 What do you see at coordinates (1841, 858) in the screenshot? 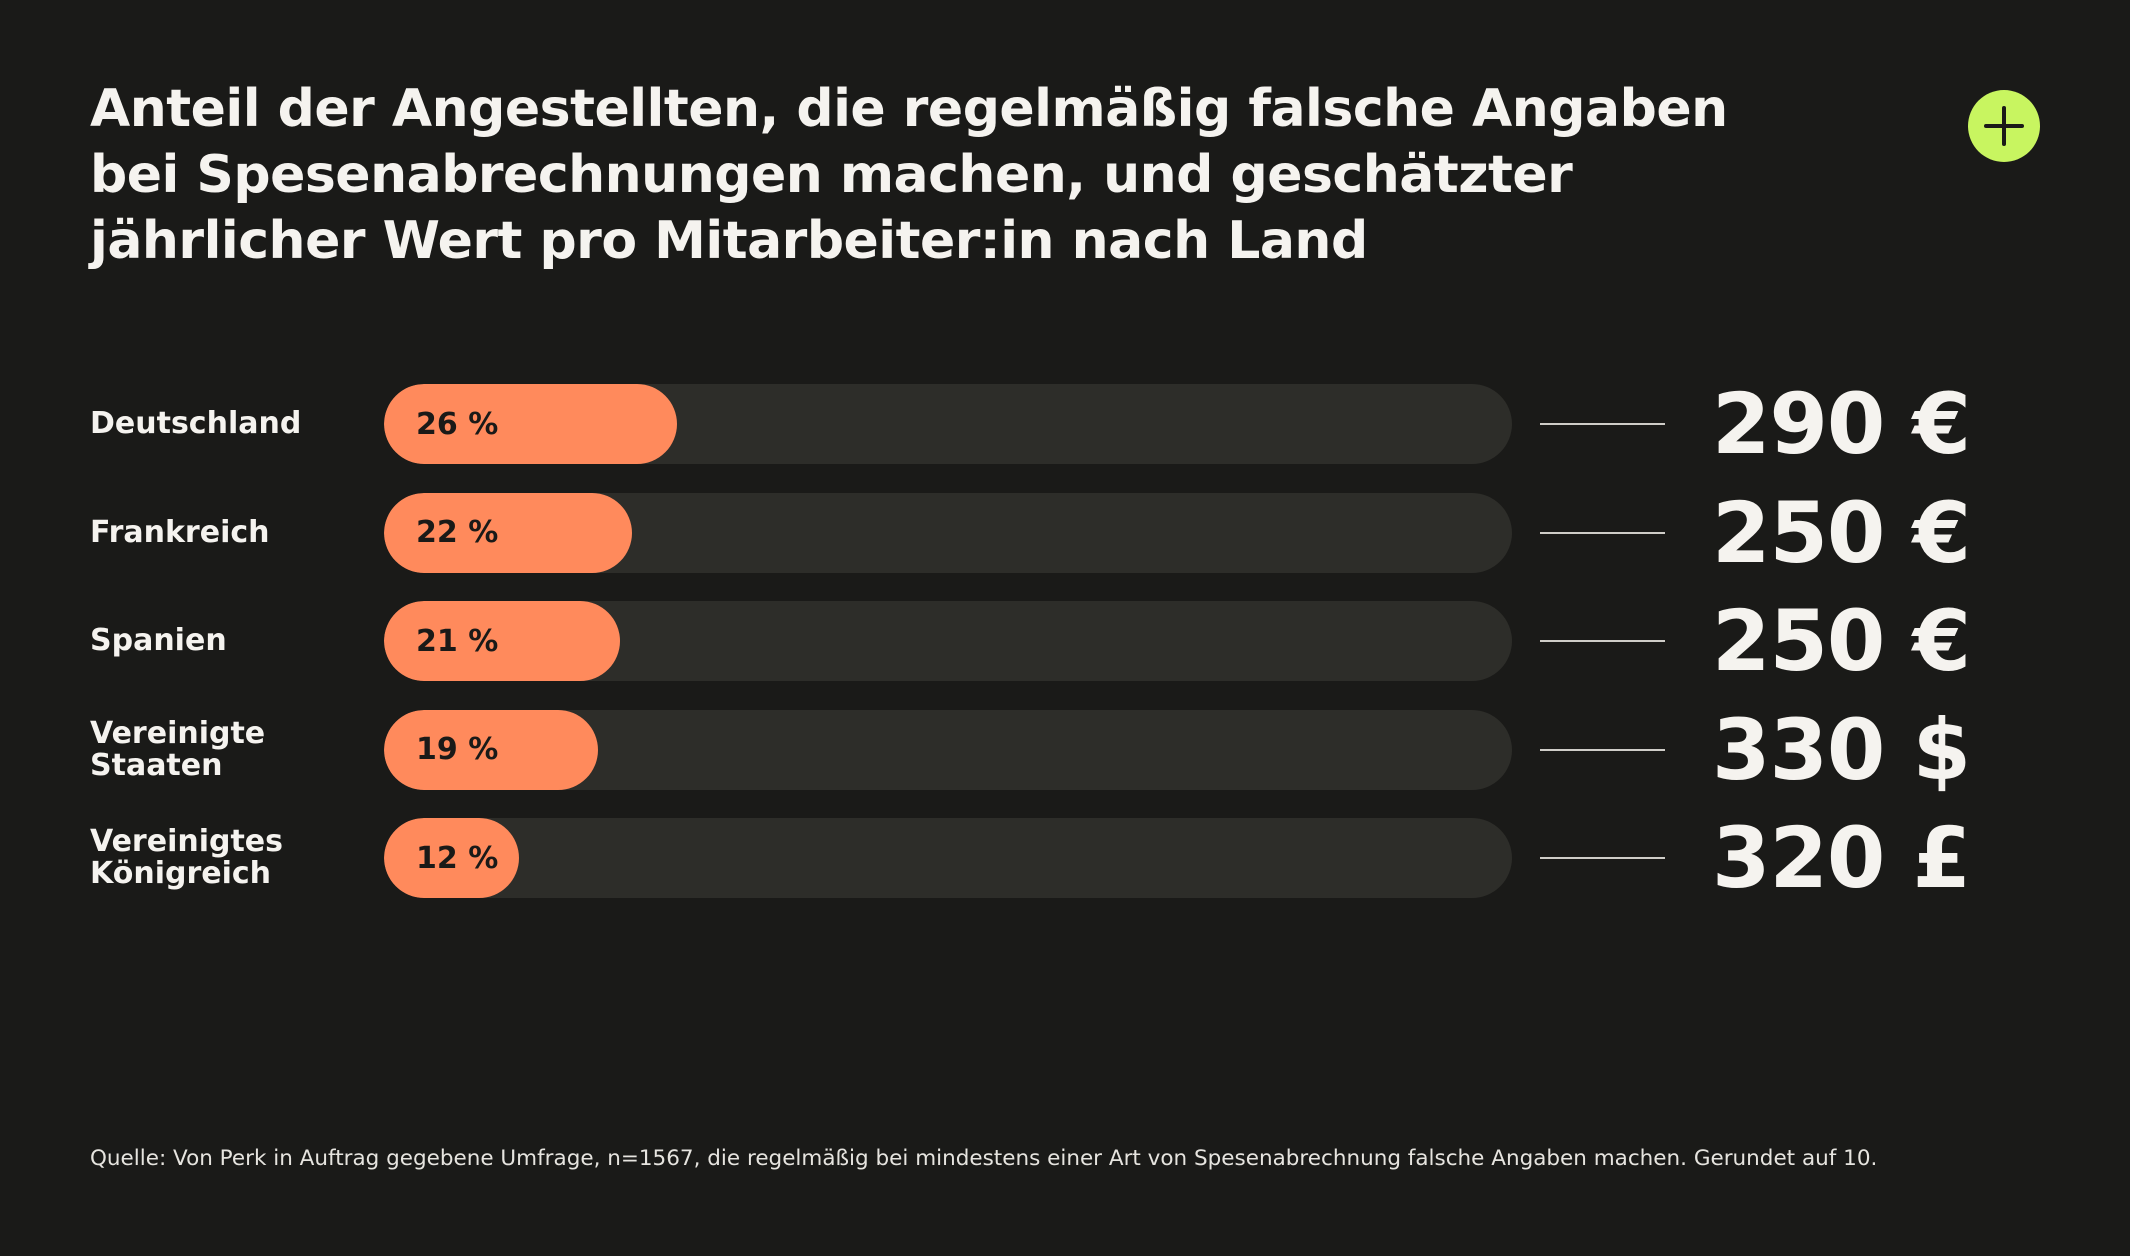
I see `annual-value-label: 320 £` at bounding box center [1841, 858].